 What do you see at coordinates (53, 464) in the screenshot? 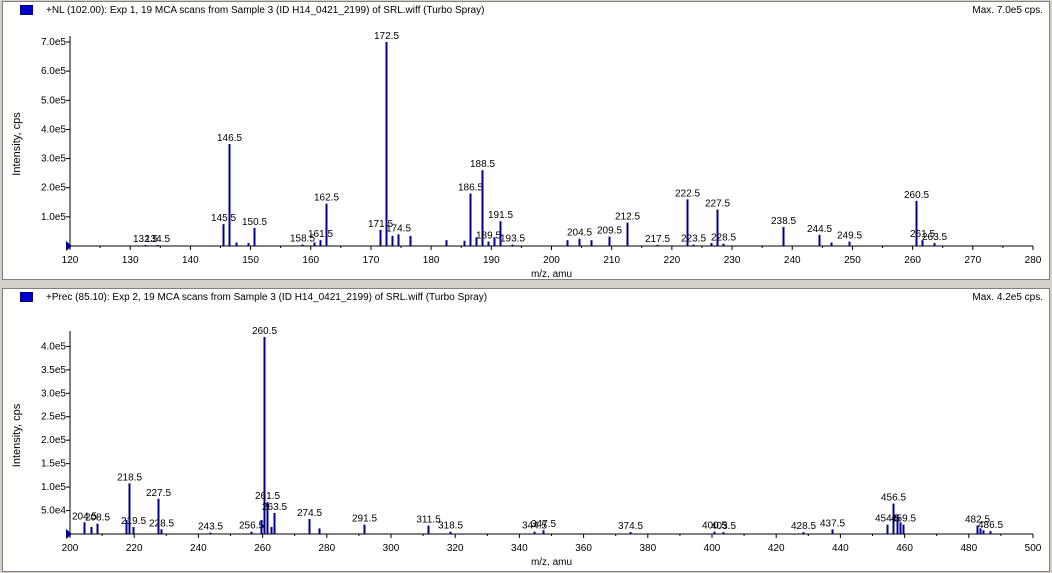
I see `y-tick-label: 1.5e5` at bounding box center [53, 464].